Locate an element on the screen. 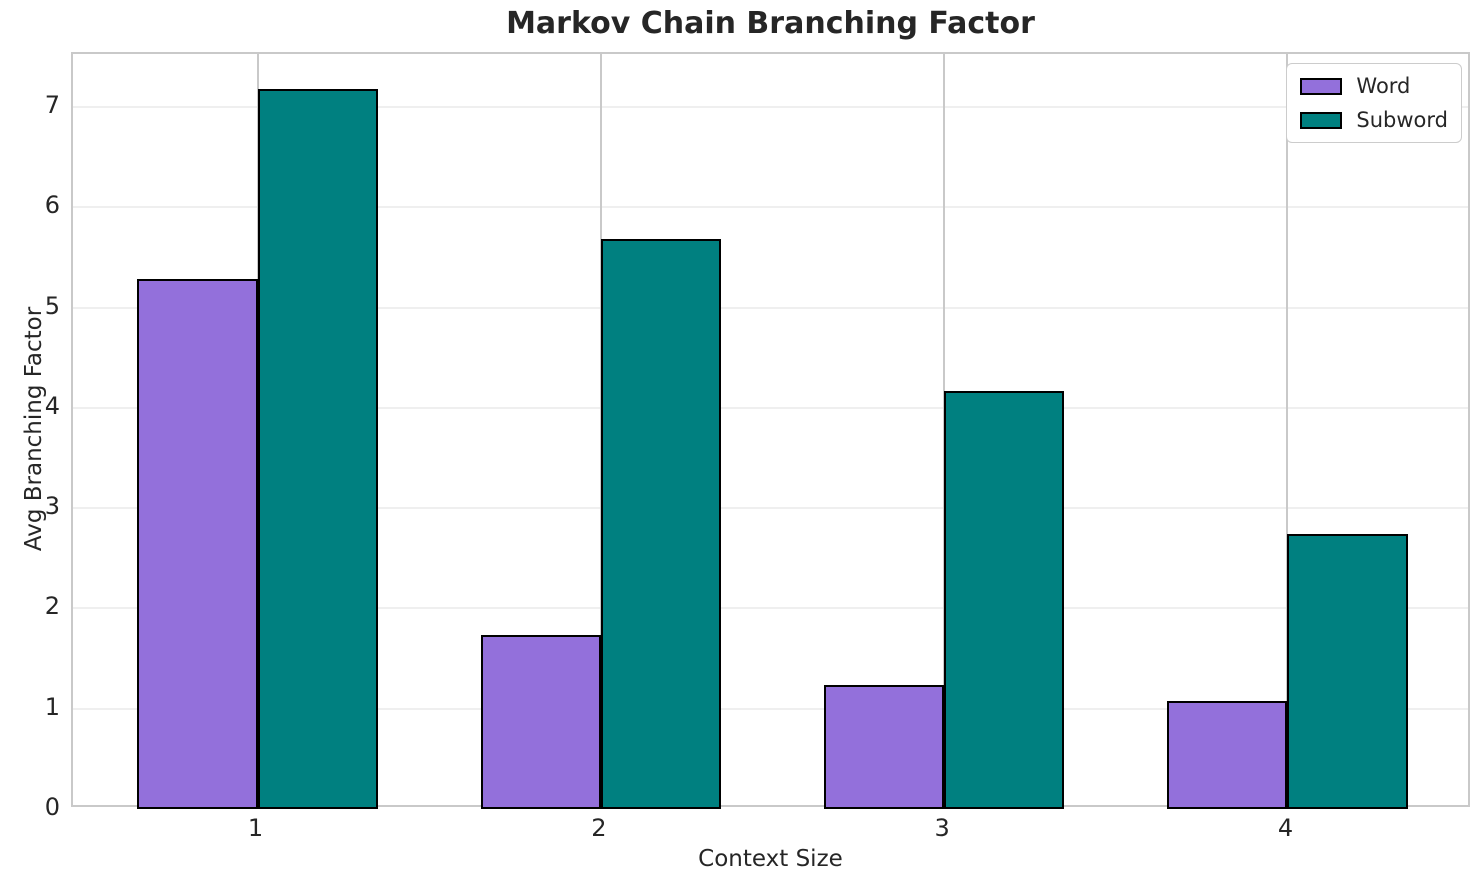 This screenshot has height=885, width=1484. y-tick-label: 3 is located at coordinates (52, 506).